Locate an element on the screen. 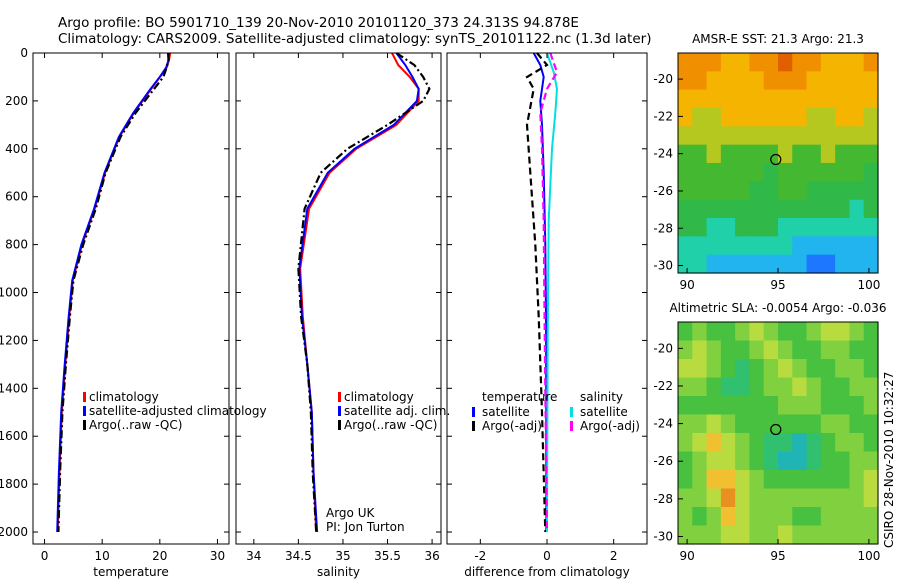 The height and width of the screenshot is (580, 900). map-title: Altimetric SLA: -0.0054 Argo: -0.036 is located at coordinates (777, 308).